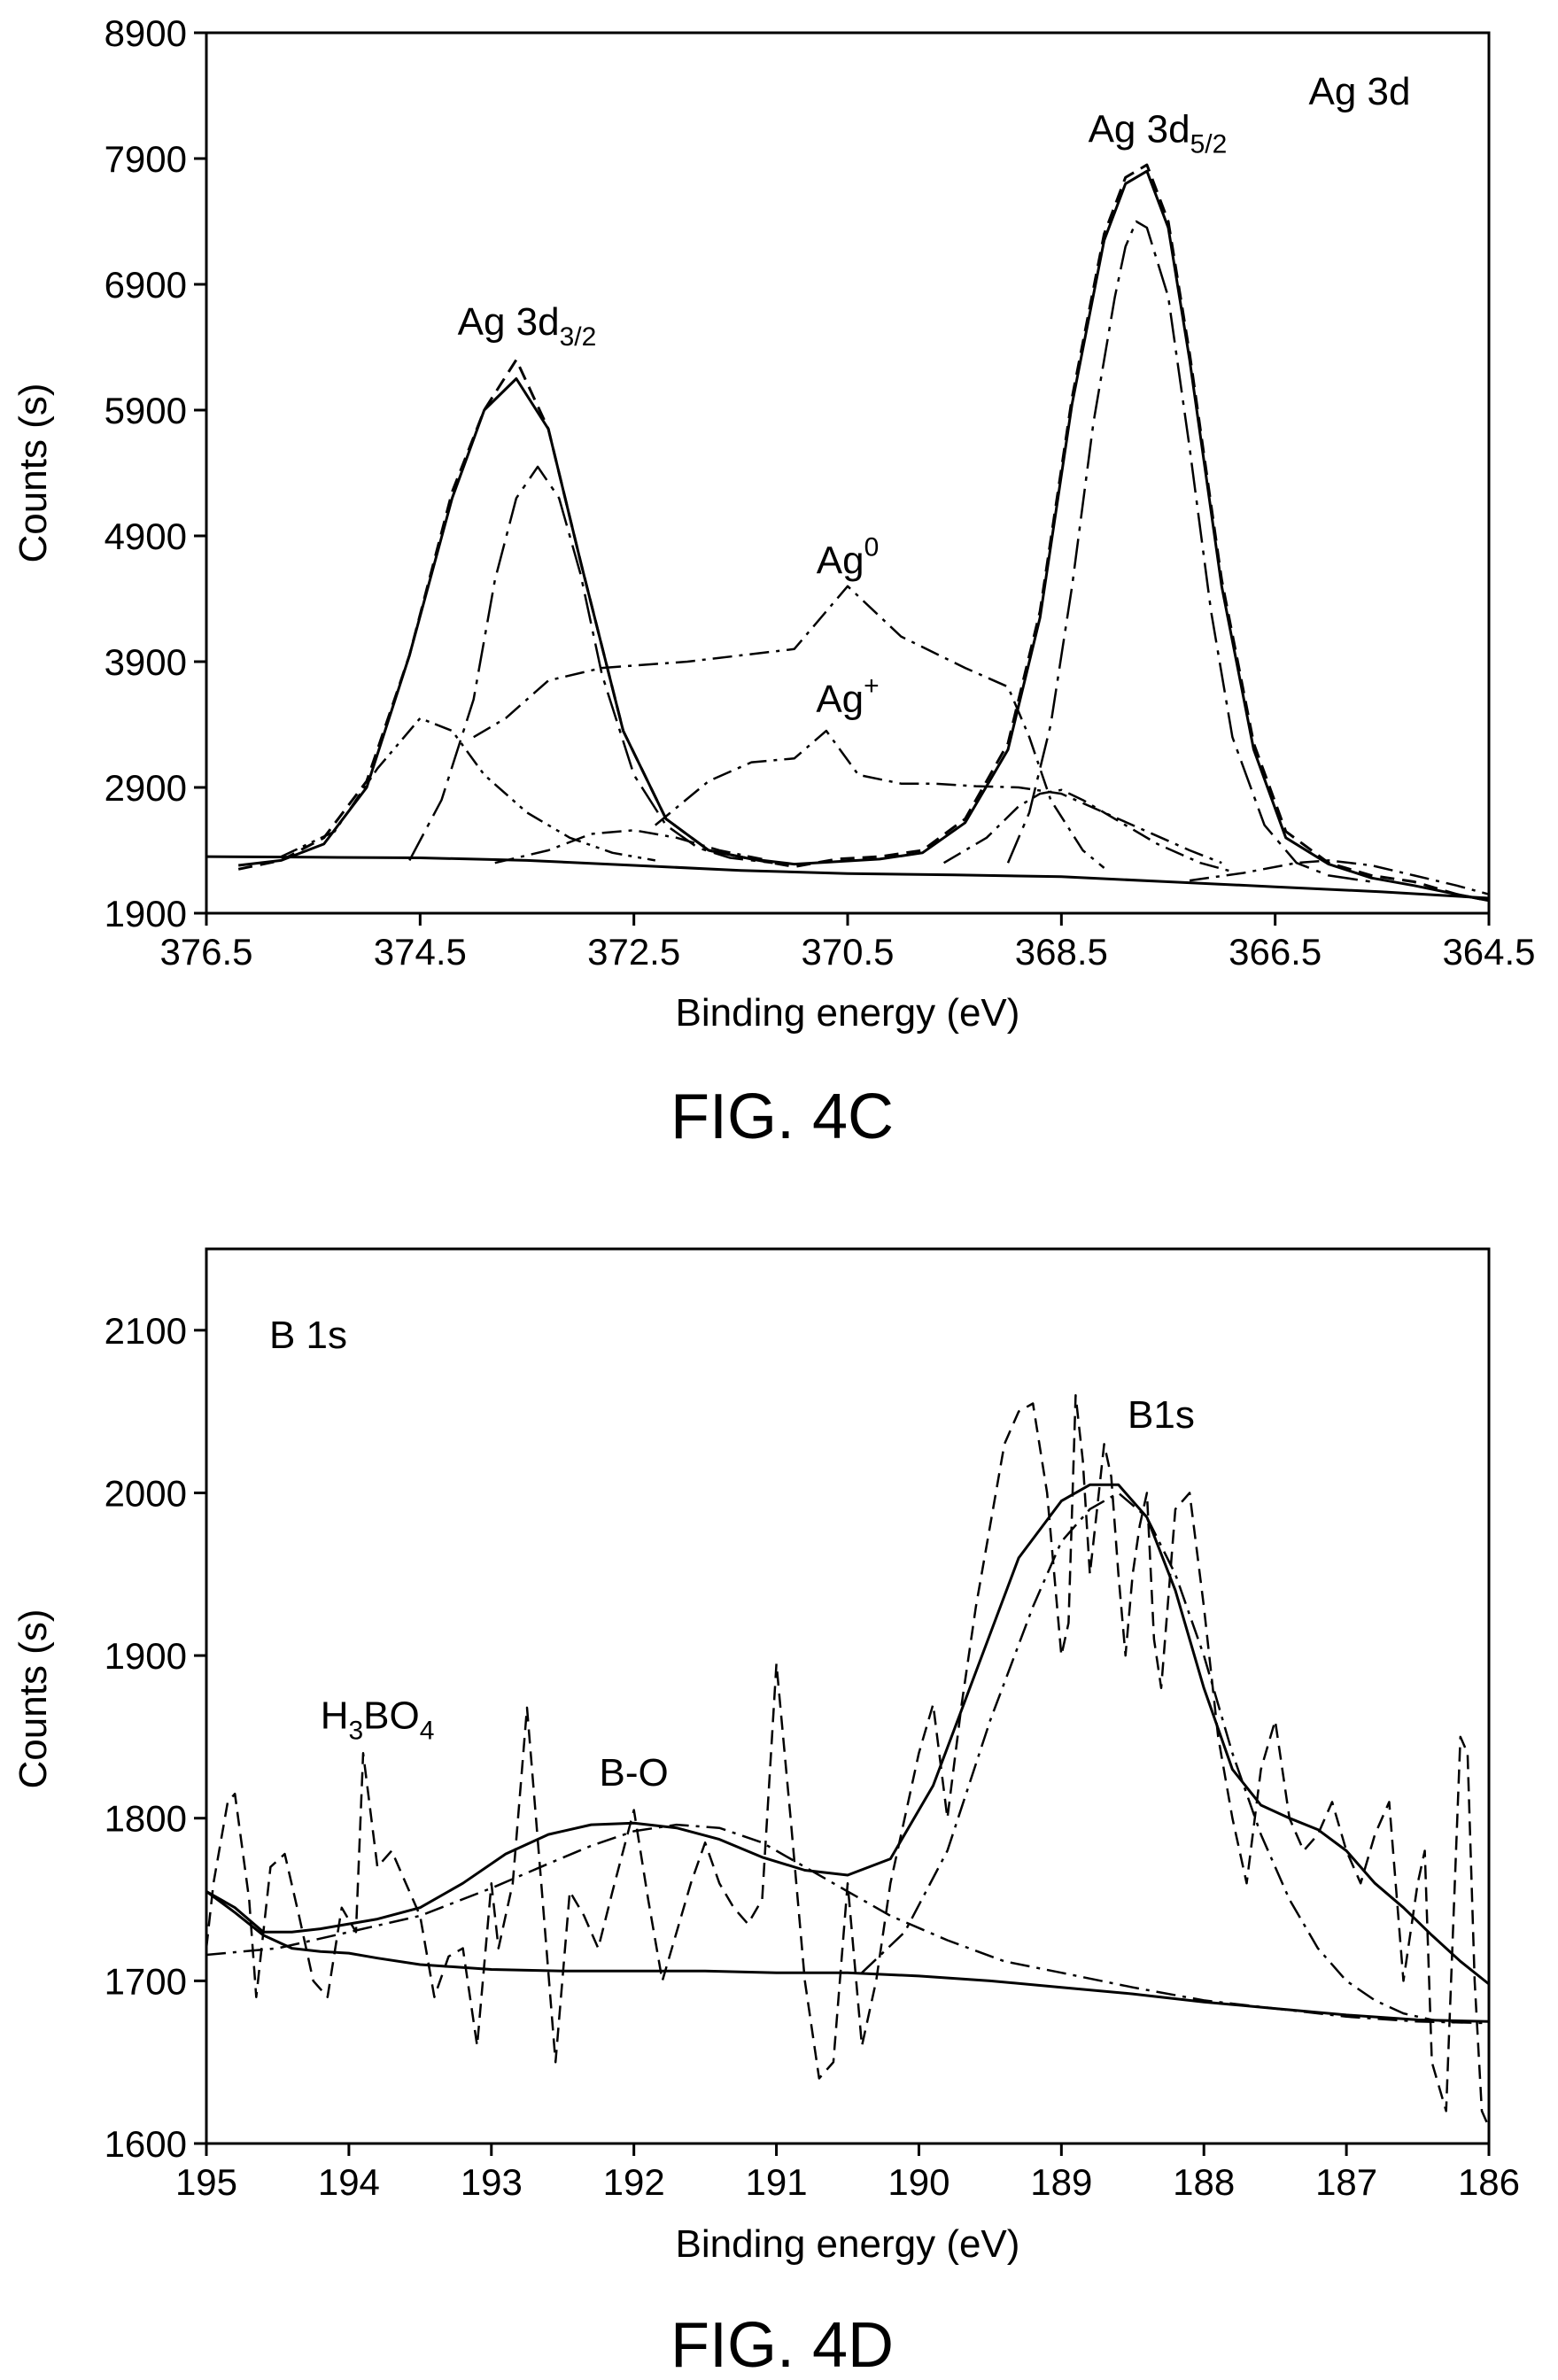 This screenshot has width=1558, height=2380. Describe the element at coordinates (308, 1335) in the screenshot. I see `corner-label: B 1s` at that location.